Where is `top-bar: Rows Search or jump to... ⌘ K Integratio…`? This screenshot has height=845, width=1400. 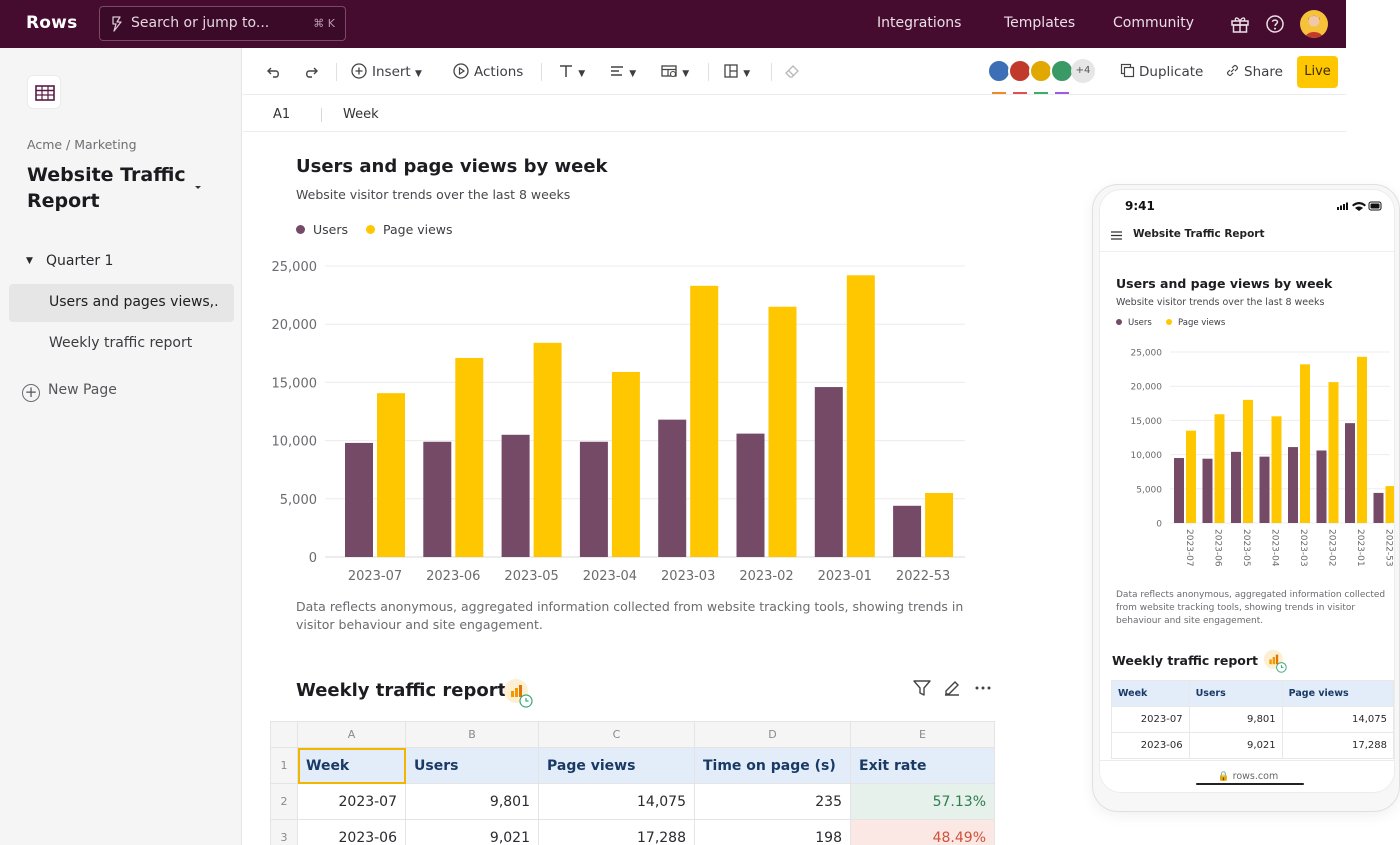
top-bar: Rows Search or jump to... ⌘ K Integratio… is located at coordinates (673, 24).